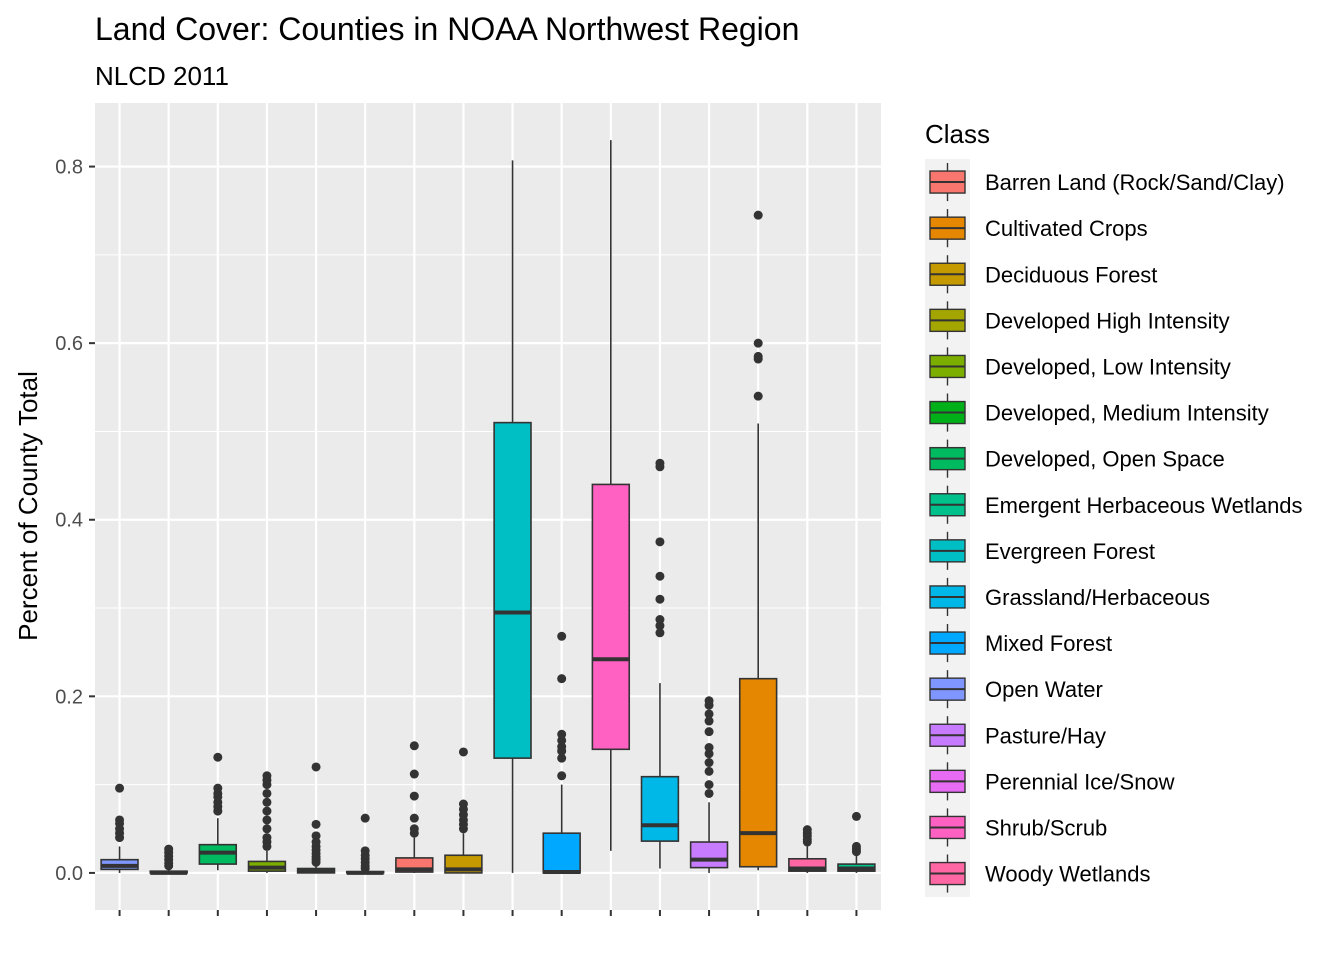  Describe the element at coordinates (1068, 874) in the screenshot. I see `legend-label: Woody Wetlands` at that location.